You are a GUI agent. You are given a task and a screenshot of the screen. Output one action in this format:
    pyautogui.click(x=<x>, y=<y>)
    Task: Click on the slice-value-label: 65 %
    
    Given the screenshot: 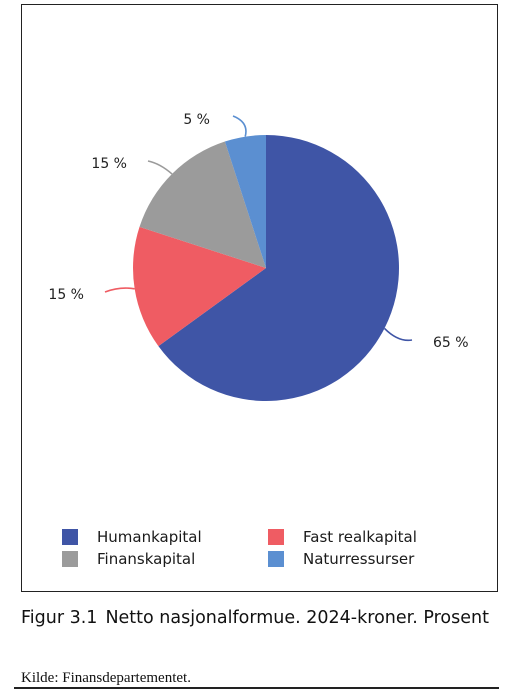 What is the action you would take?
    pyautogui.click(x=451, y=343)
    